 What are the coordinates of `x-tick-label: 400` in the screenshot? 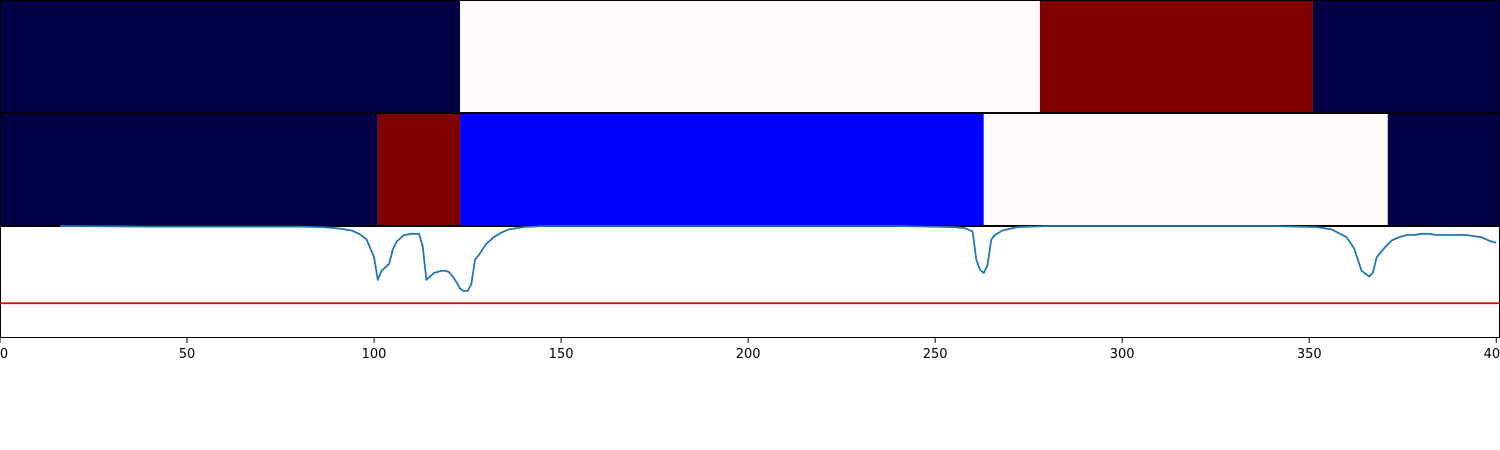 It's located at (1492, 354).